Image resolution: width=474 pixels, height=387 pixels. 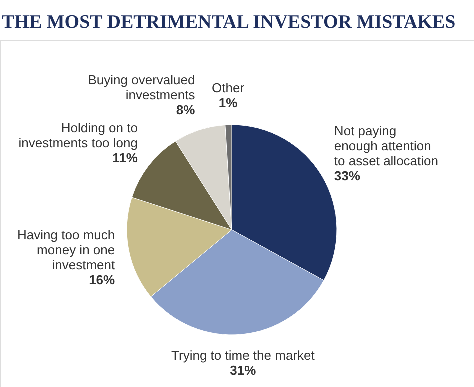 What do you see at coordinates (347, 176) in the screenshot?
I see `data-label: 33%` at bounding box center [347, 176].